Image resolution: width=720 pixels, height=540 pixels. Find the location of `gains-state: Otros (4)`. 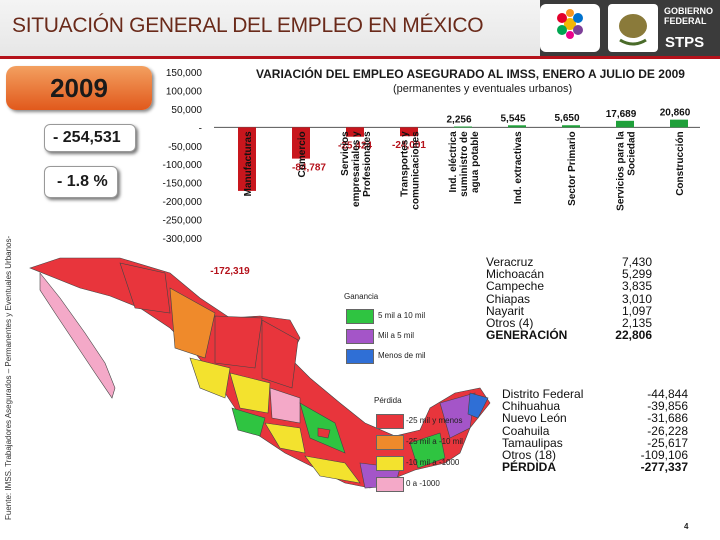

gains-state: Otros (4) is located at coordinates (510, 323).